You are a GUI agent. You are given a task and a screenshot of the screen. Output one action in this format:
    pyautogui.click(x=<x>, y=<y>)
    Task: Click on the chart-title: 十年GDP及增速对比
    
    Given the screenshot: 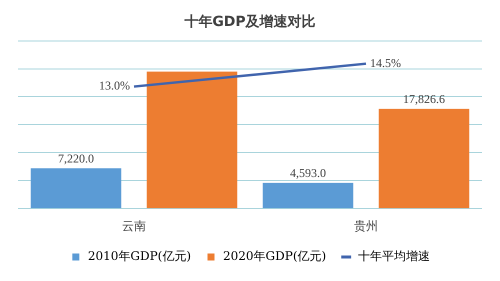 What is the action you would take?
    pyautogui.click(x=249, y=22)
    